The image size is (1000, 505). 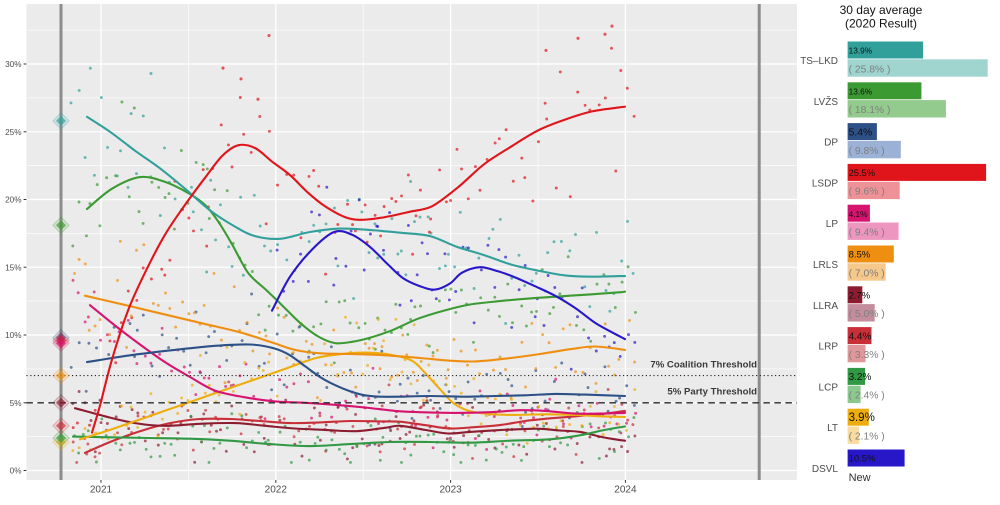 What do you see at coordinates (276, 490) in the screenshot?
I see `svg-text: 2022` at bounding box center [276, 490].